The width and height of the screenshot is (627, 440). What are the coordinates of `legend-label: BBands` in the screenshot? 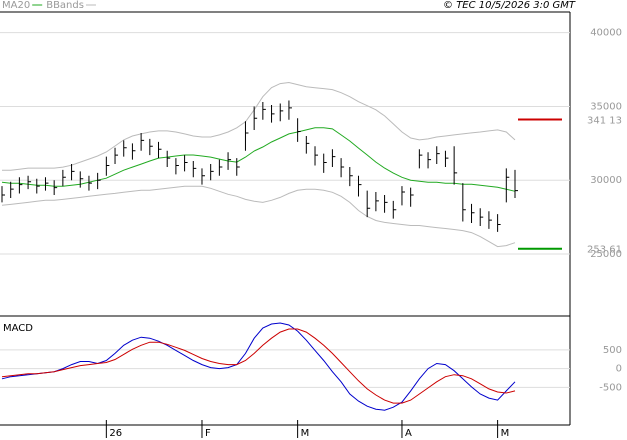 It's located at (65, 5).